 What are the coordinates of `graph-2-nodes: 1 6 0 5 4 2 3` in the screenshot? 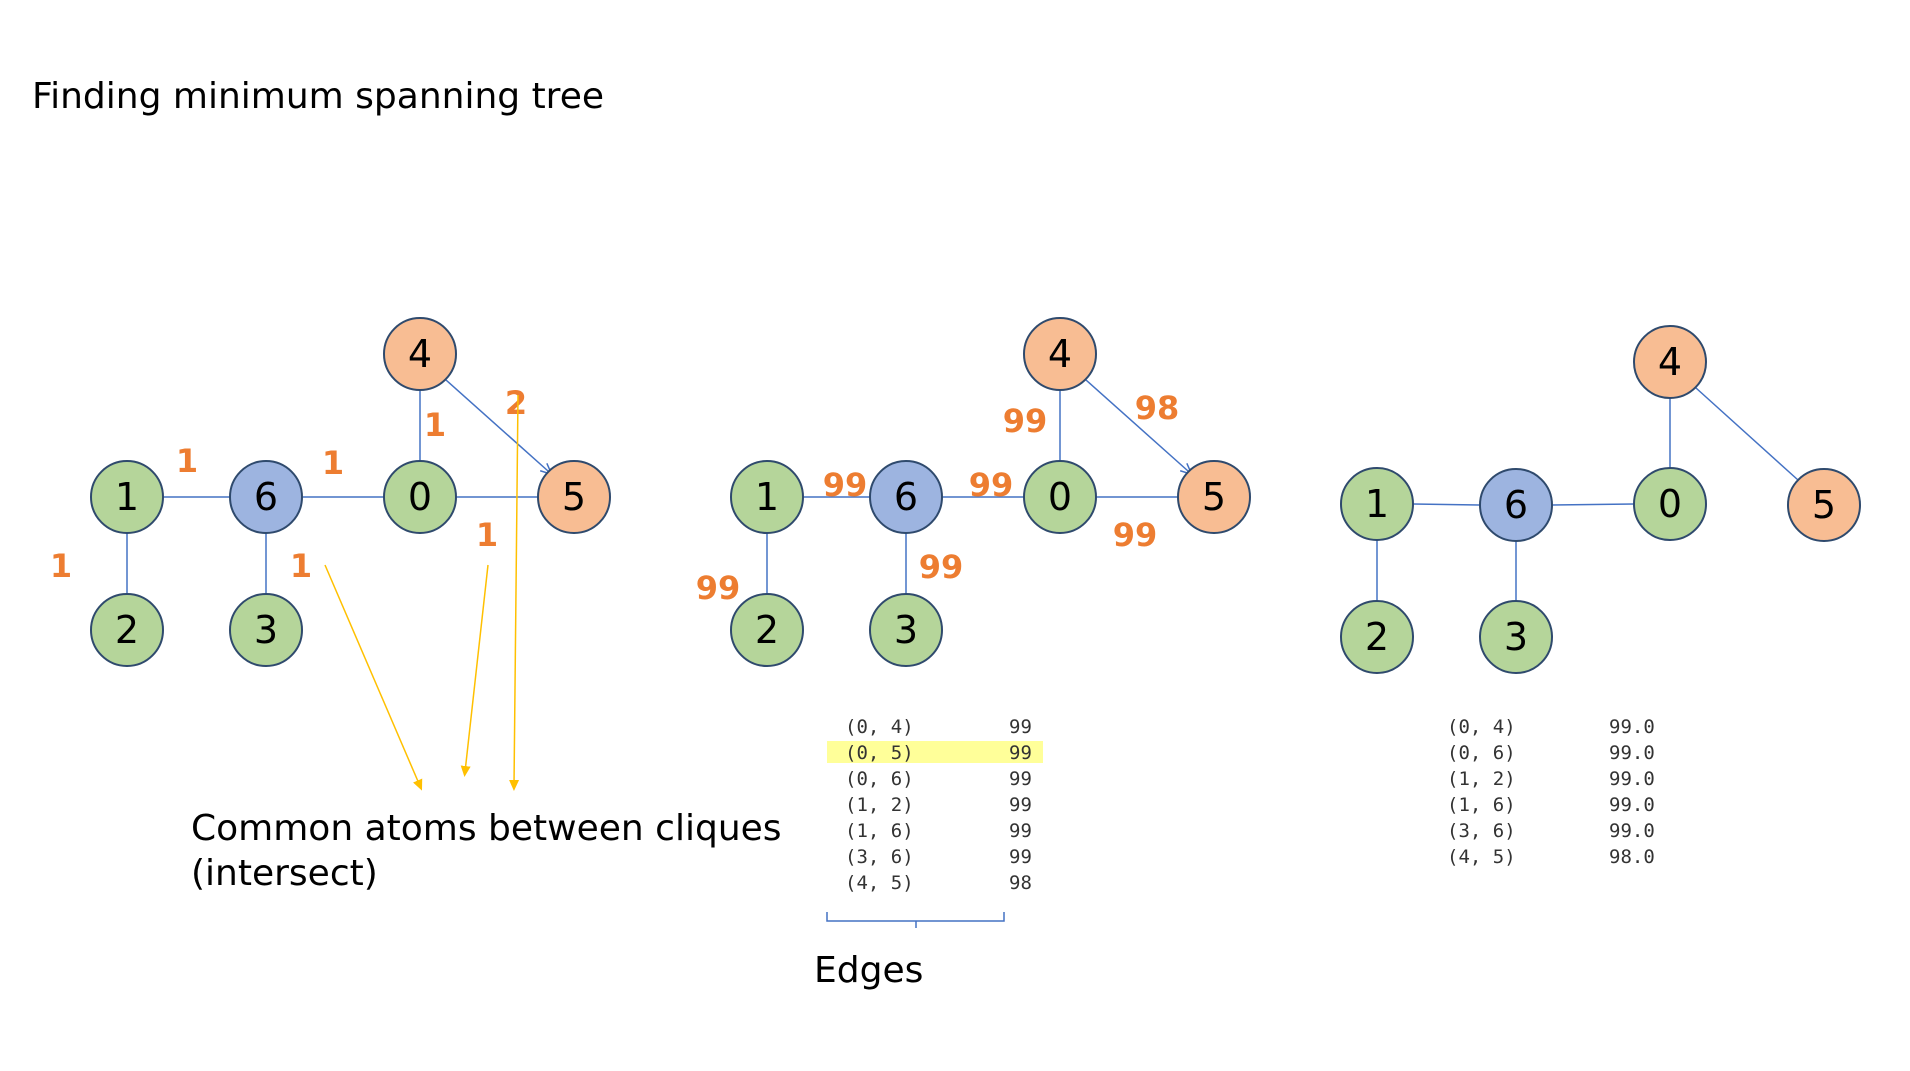 It's located at (990, 492).